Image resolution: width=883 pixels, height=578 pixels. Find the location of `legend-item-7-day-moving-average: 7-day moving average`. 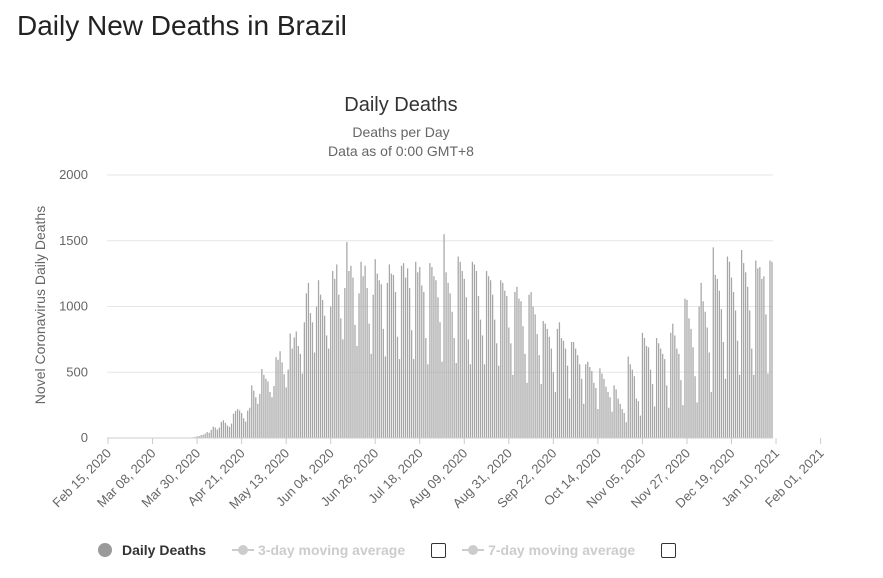

legend-item-7-day-moving-average: 7-day moving average is located at coordinates (548, 550).